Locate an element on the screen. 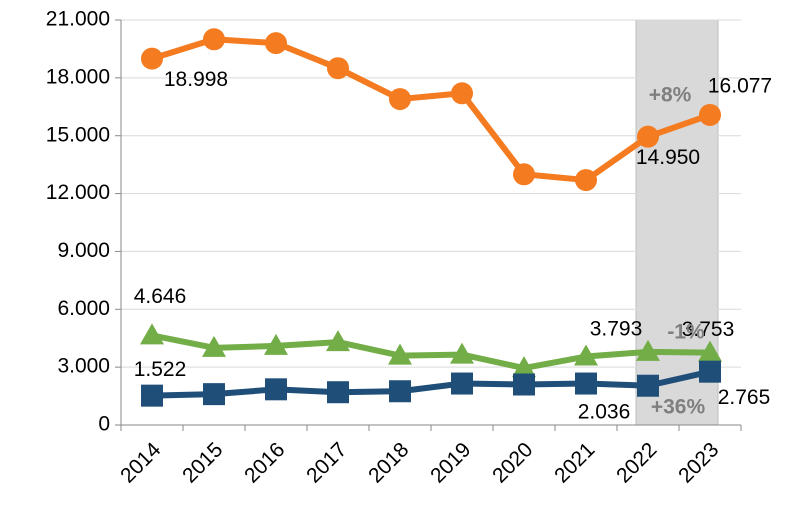  x-tick-label: 2017 is located at coordinates (326, 462).